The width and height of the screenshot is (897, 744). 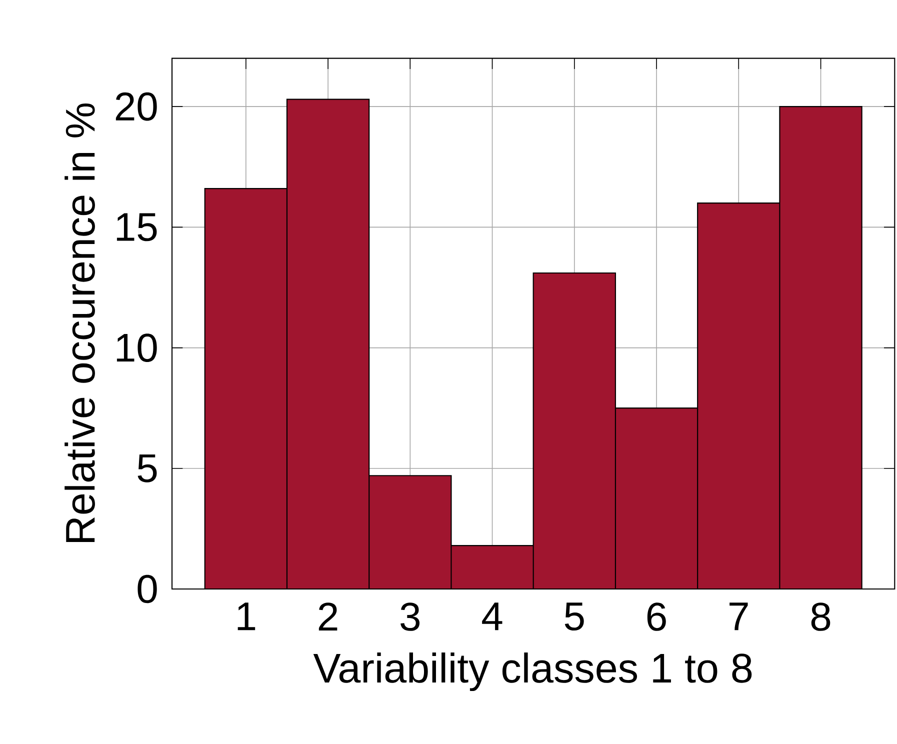 What do you see at coordinates (328, 616) in the screenshot?
I see `x-tick-label: 2` at bounding box center [328, 616].